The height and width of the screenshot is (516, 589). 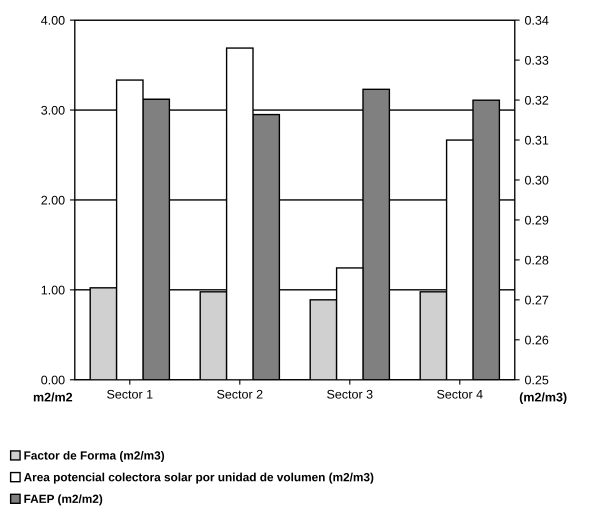 I want to click on y2-tick-label: 0.34, so click(x=536, y=20).